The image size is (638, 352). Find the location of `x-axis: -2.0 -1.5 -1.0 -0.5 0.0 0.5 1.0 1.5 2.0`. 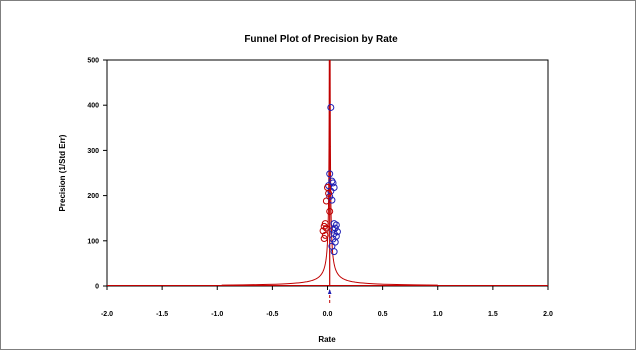

x-axis: -2.0 -1.5 -1.0 -0.5 0.0 0.5 1.0 1.5 2.0 is located at coordinates (327, 302).